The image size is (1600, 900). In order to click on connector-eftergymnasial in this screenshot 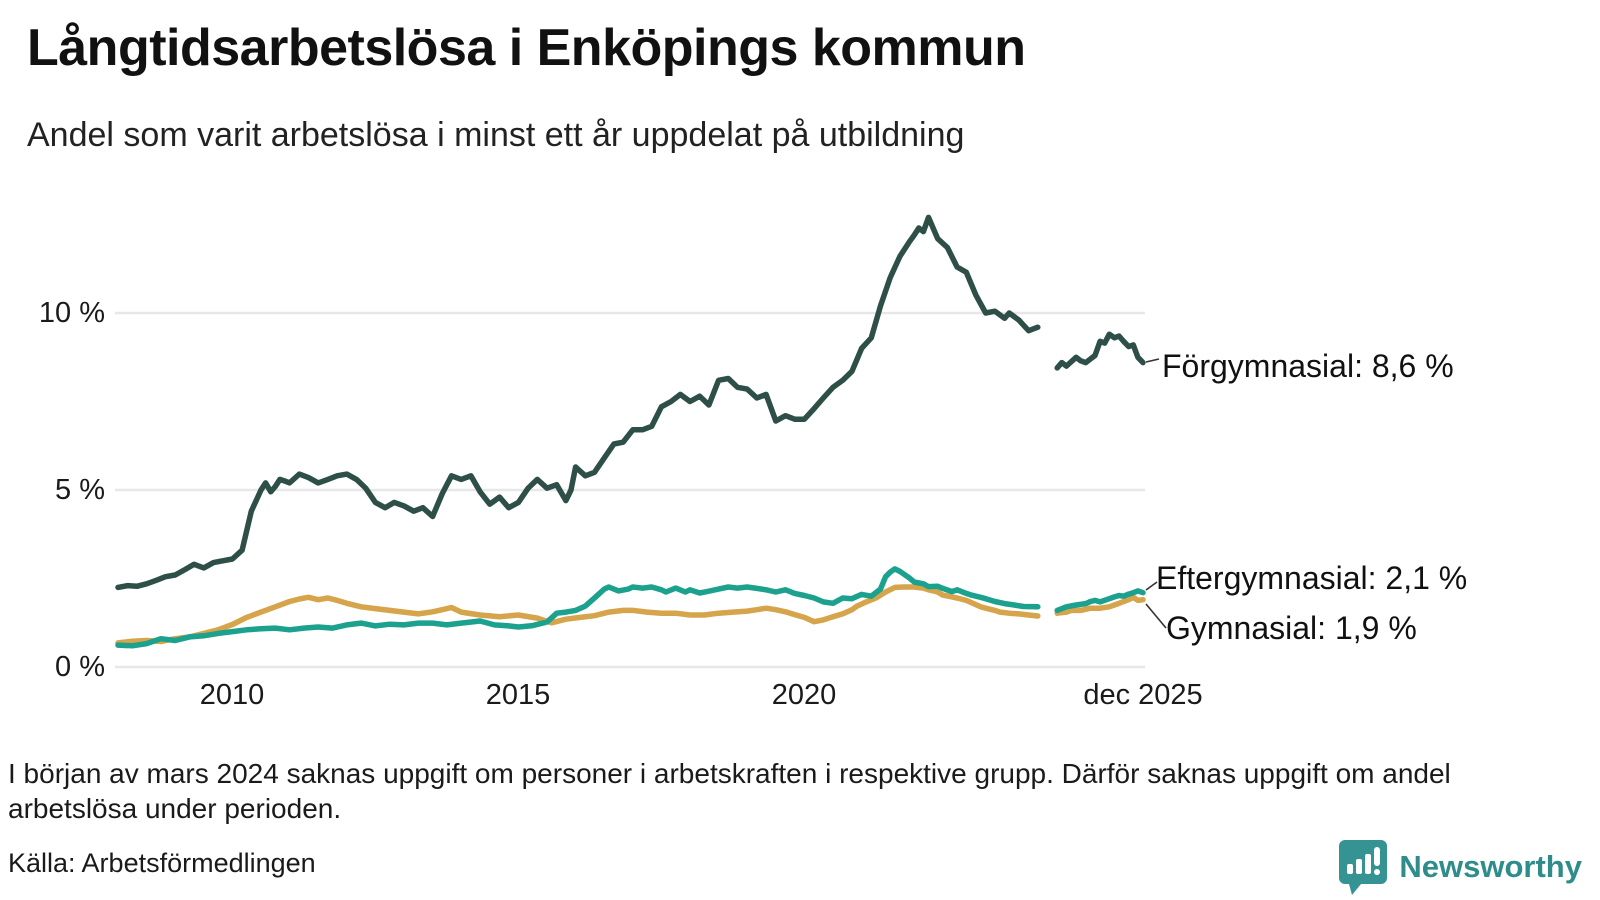, I will do `click(1151, 586)`.